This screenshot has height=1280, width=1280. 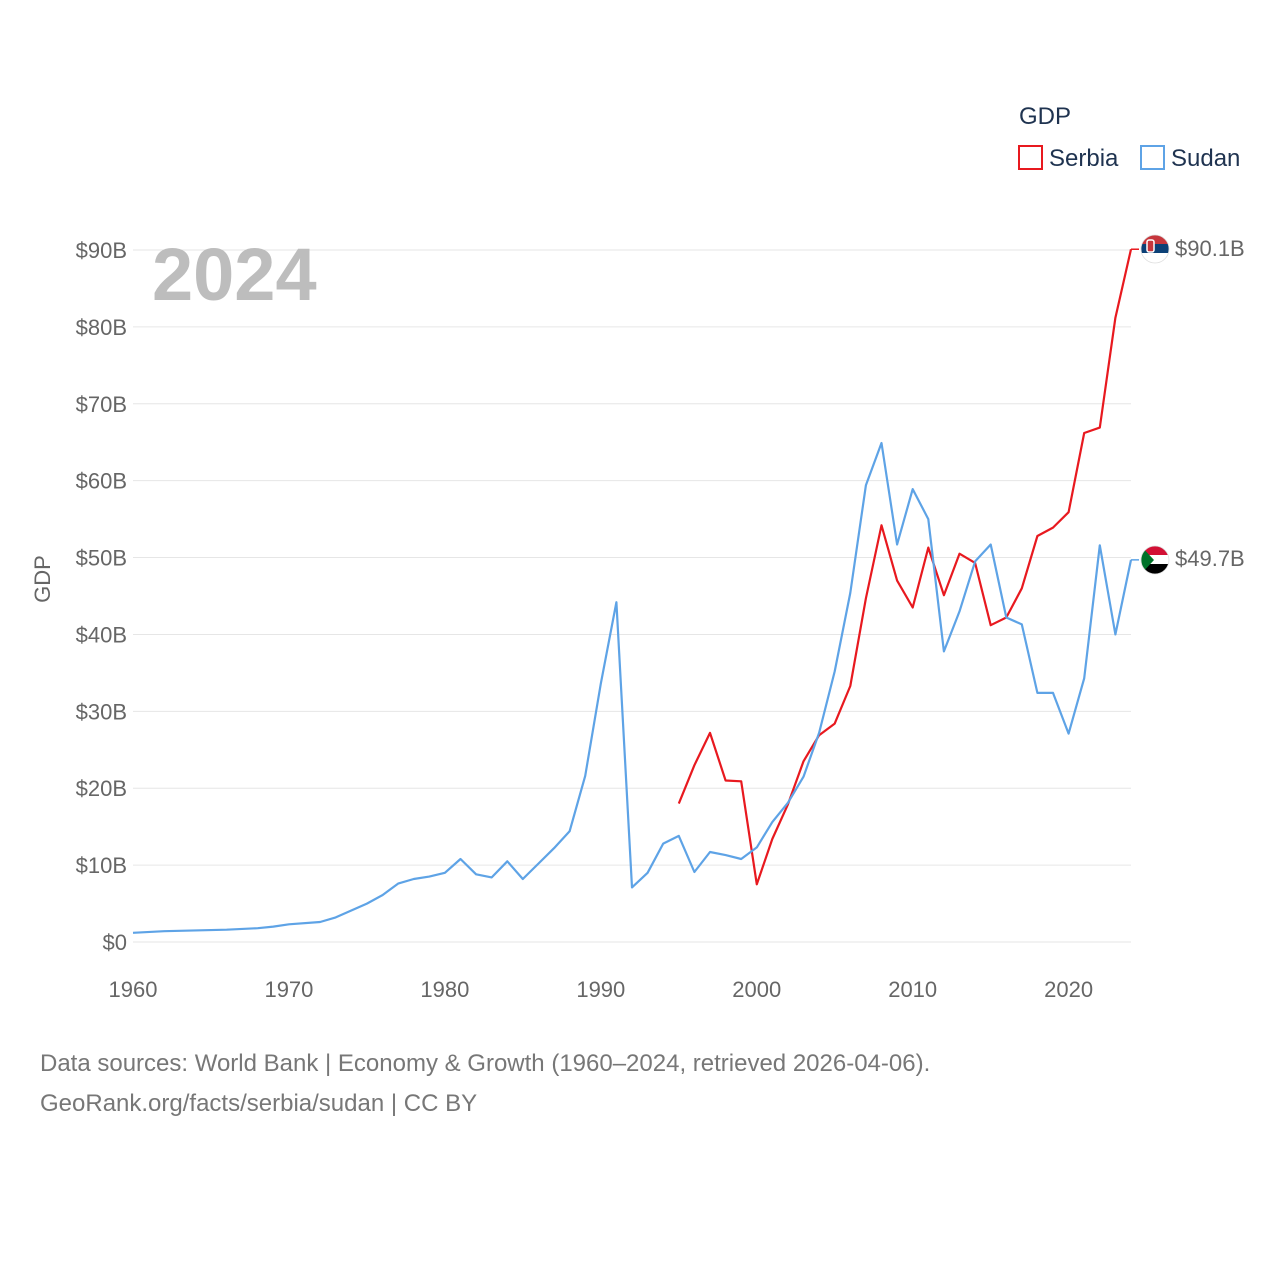 I want to click on year-label: 2024, so click(x=234, y=274).